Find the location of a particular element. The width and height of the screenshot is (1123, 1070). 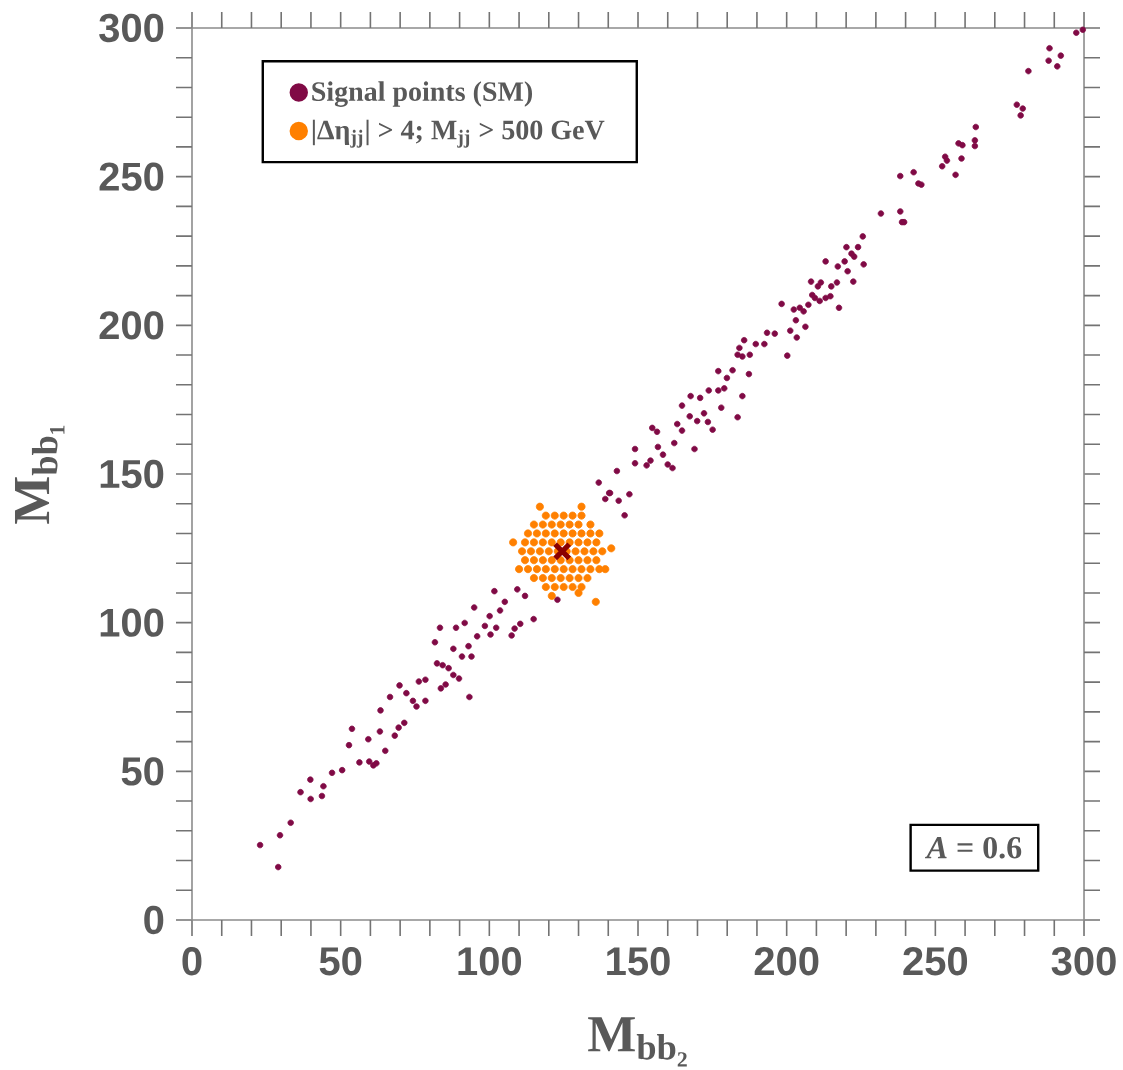

x-tick-label: 50 is located at coordinates (340, 961).